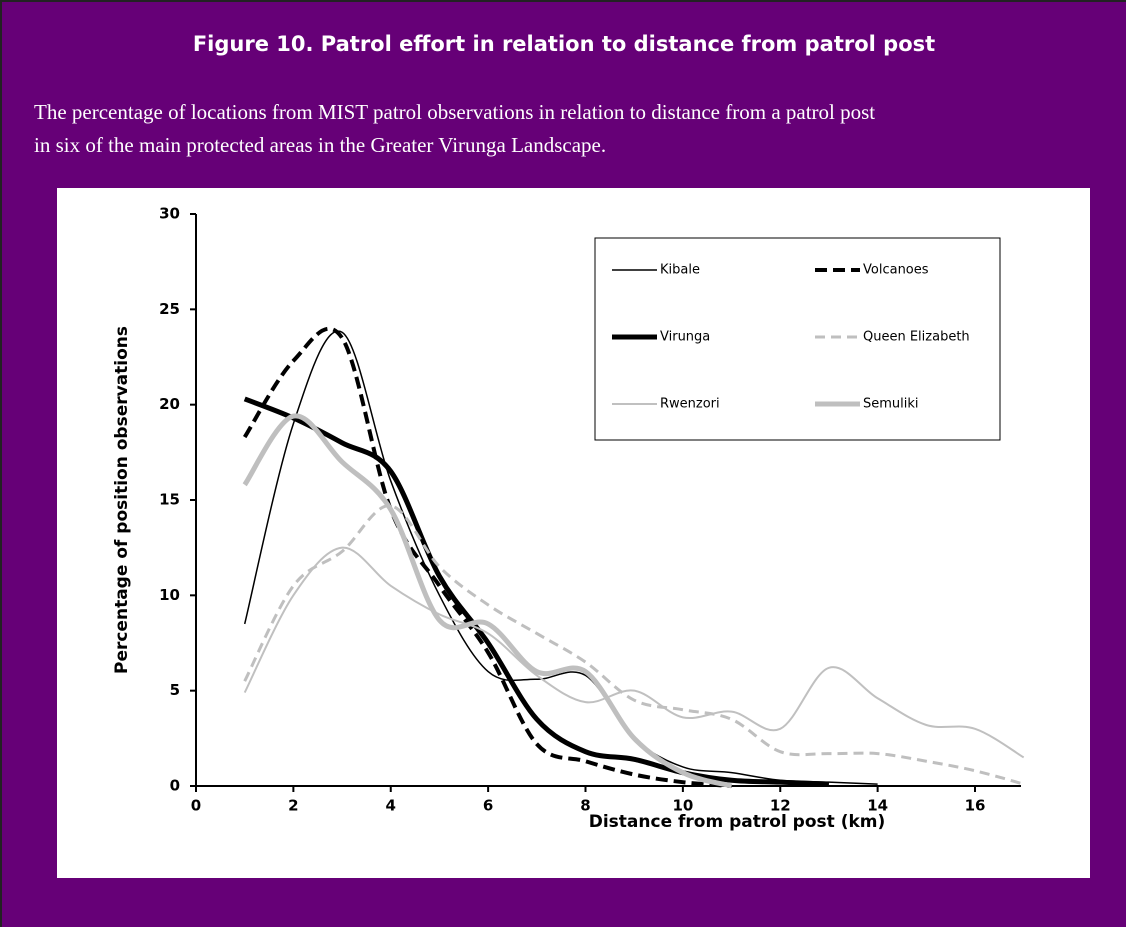 This screenshot has width=1126, height=927. Describe the element at coordinates (488, 806) in the screenshot. I see `x-tick-label: 6` at that location.